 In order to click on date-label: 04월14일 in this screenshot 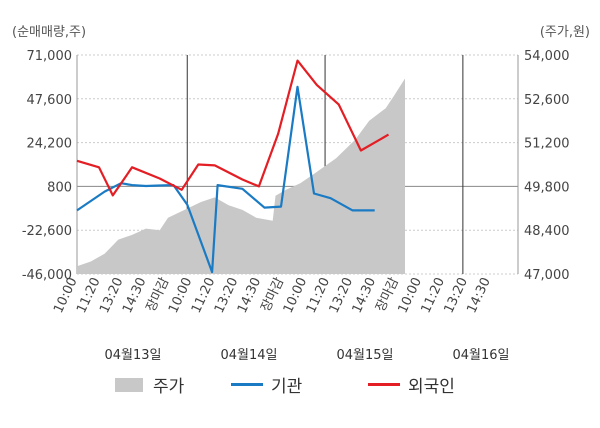, I will do `click(248, 355)`.